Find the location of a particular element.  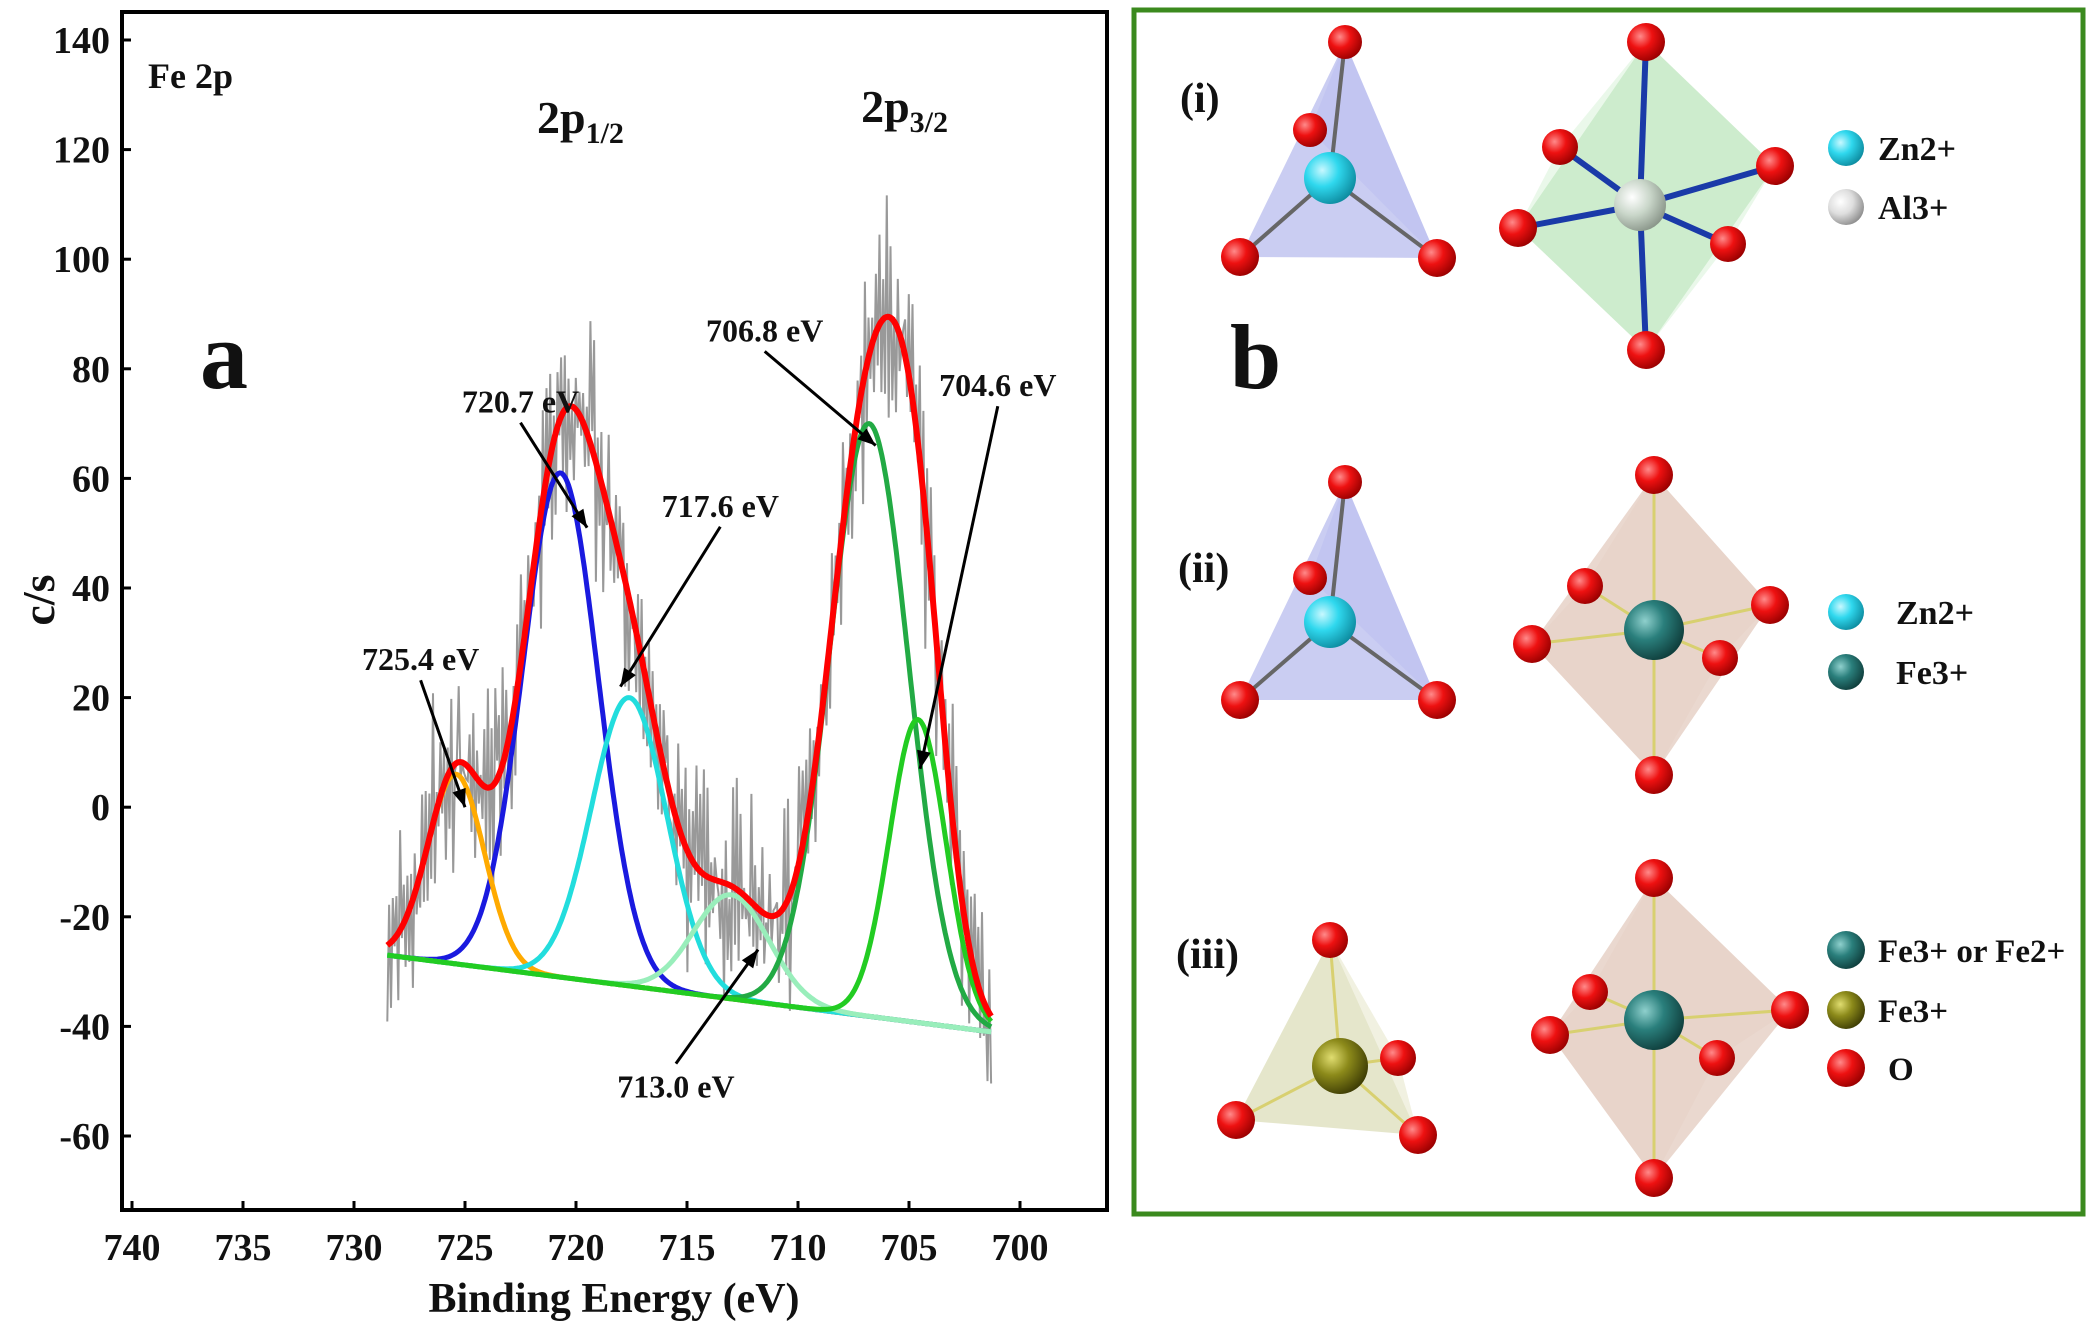

tetrahedron-zn-i is located at coordinates (1338, 151).